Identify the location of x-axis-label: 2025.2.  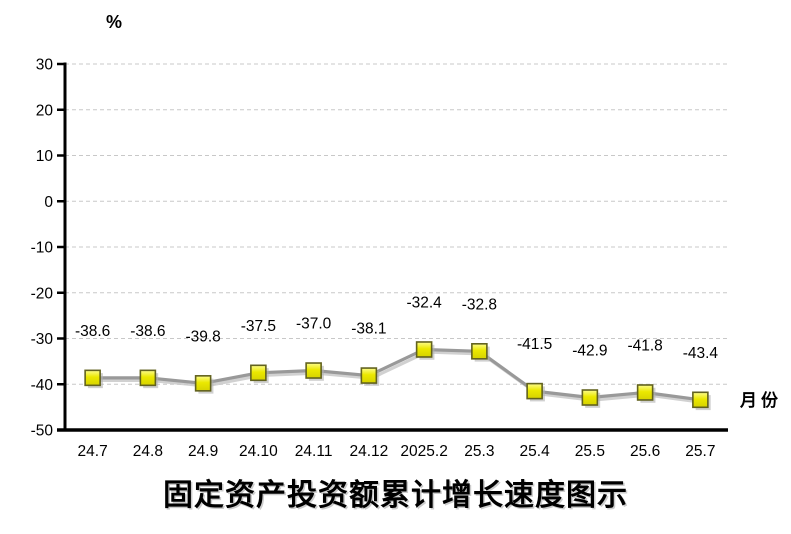
(423, 451).